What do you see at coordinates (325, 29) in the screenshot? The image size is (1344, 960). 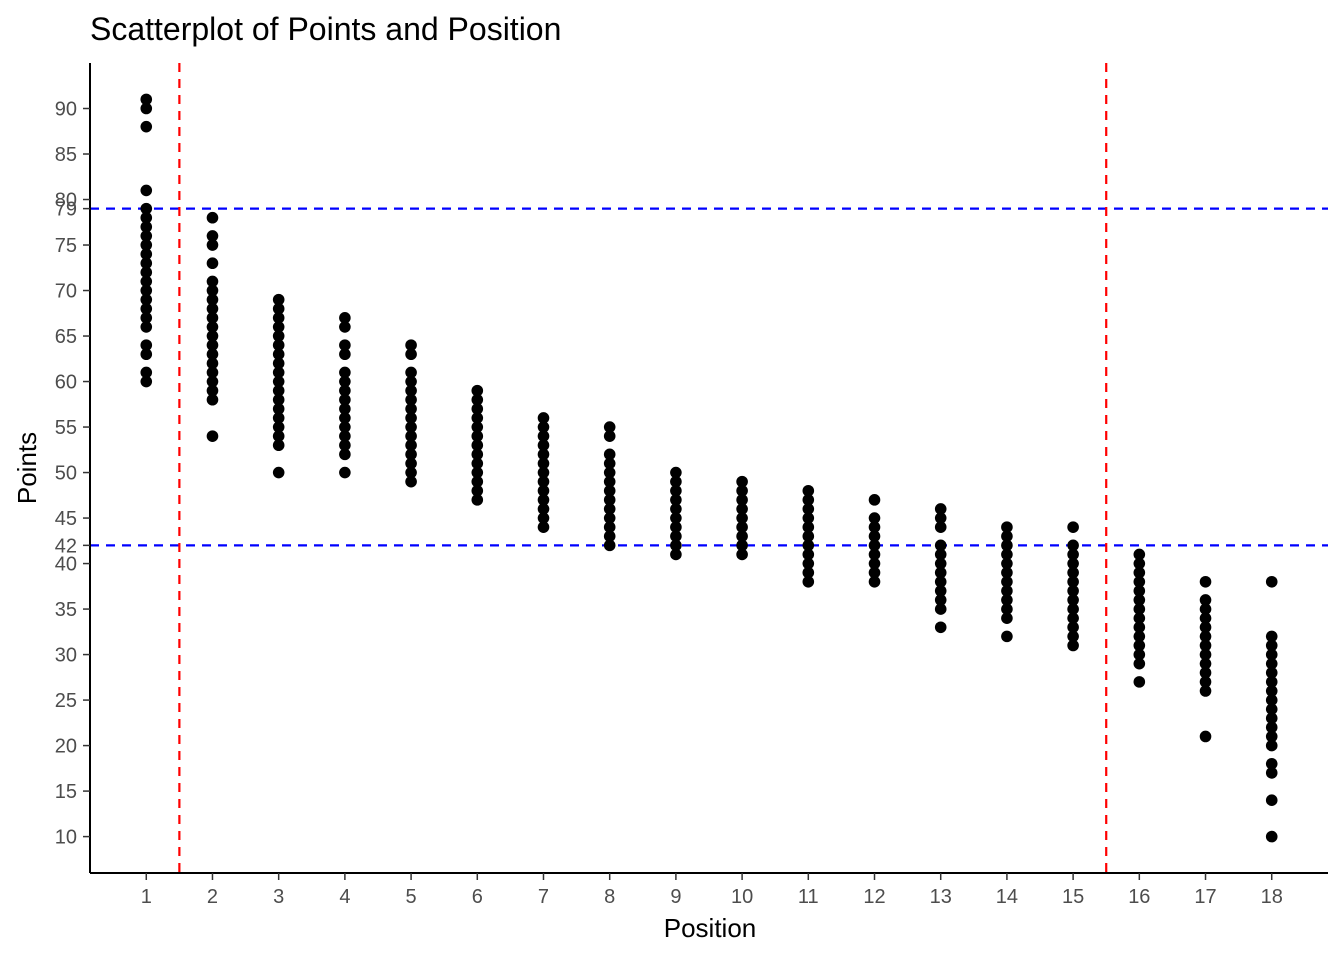 I see `chart-title: Scatterplot of Points and Position` at bounding box center [325, 29].